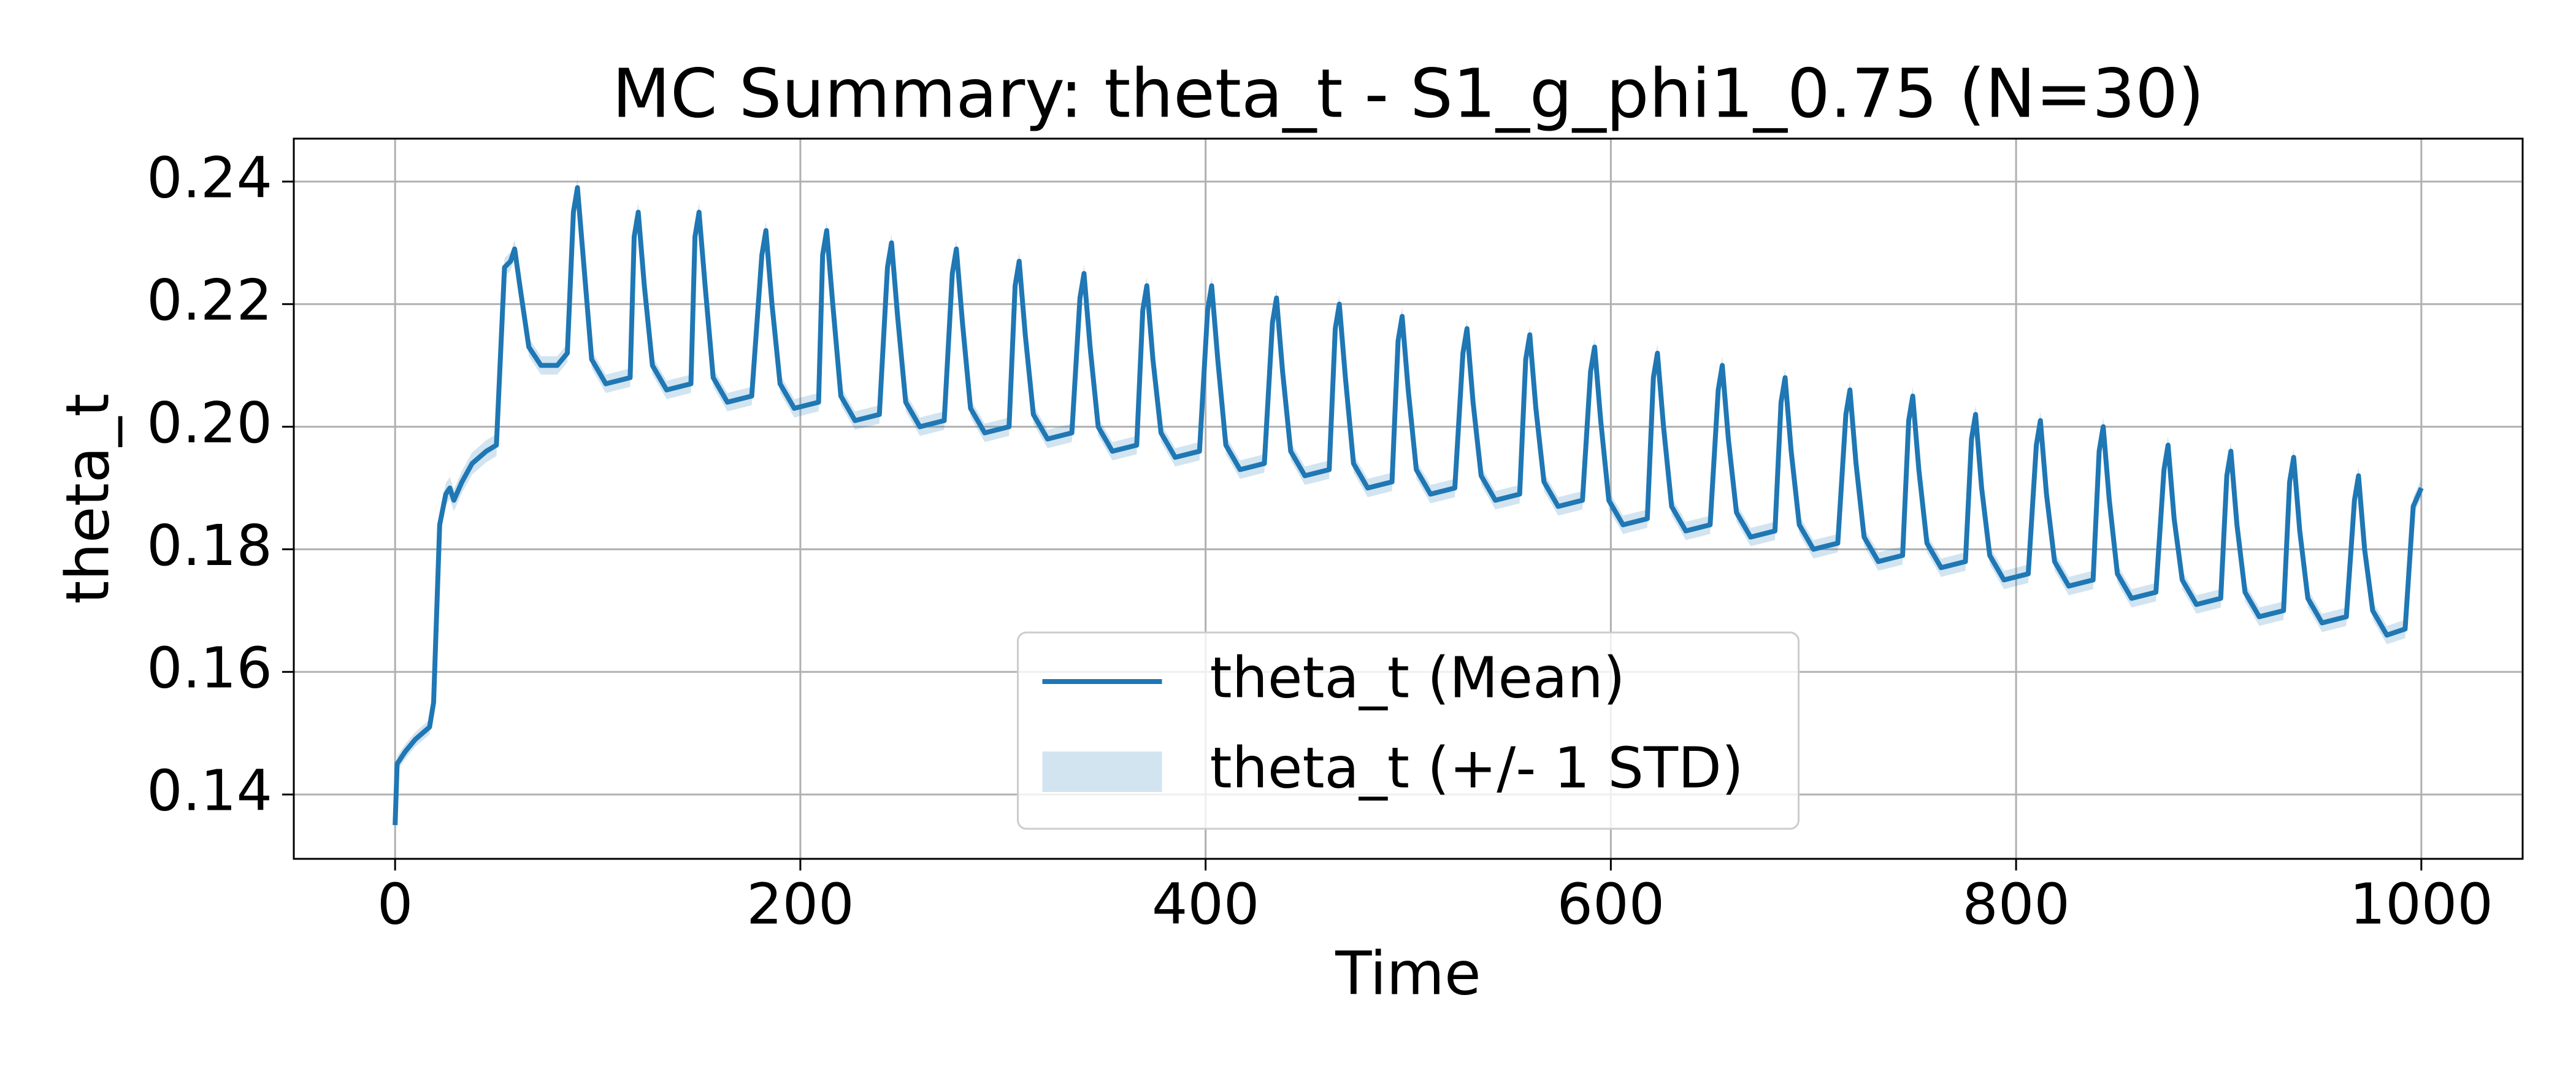 This screenshot has height=1076, width=2576. Describe the element at coordinates (209, 423) in the screenshot. I see `y-tick-label: 0.20` at that location.